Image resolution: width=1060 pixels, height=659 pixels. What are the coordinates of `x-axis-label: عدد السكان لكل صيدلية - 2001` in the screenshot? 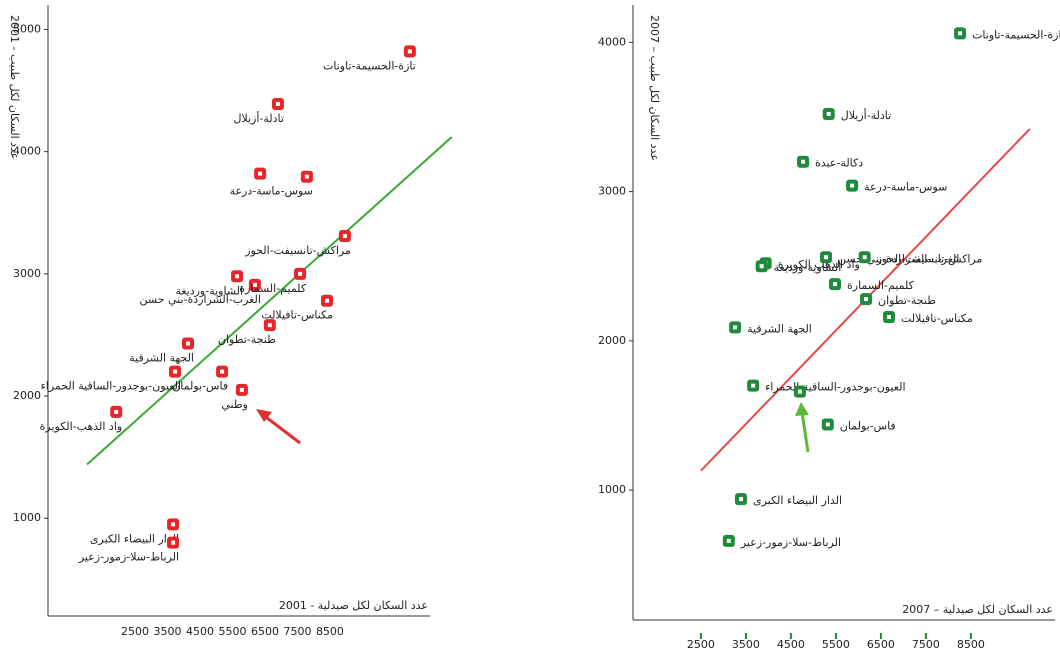 It's located at (353, 605).